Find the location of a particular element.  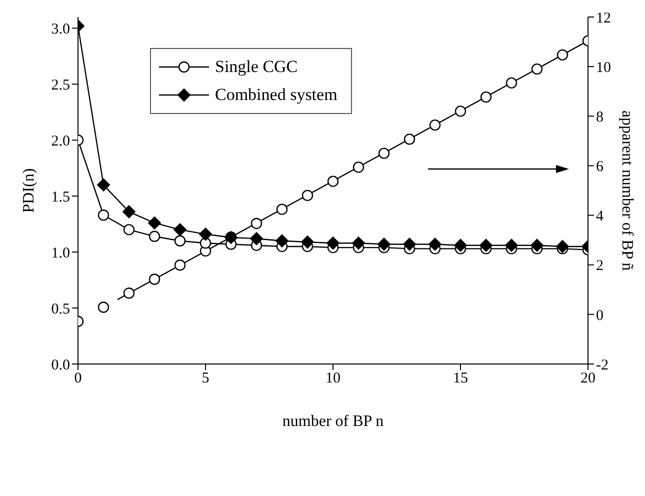

y-axis-title: PDI(n) is located at coordinates (29, 190).